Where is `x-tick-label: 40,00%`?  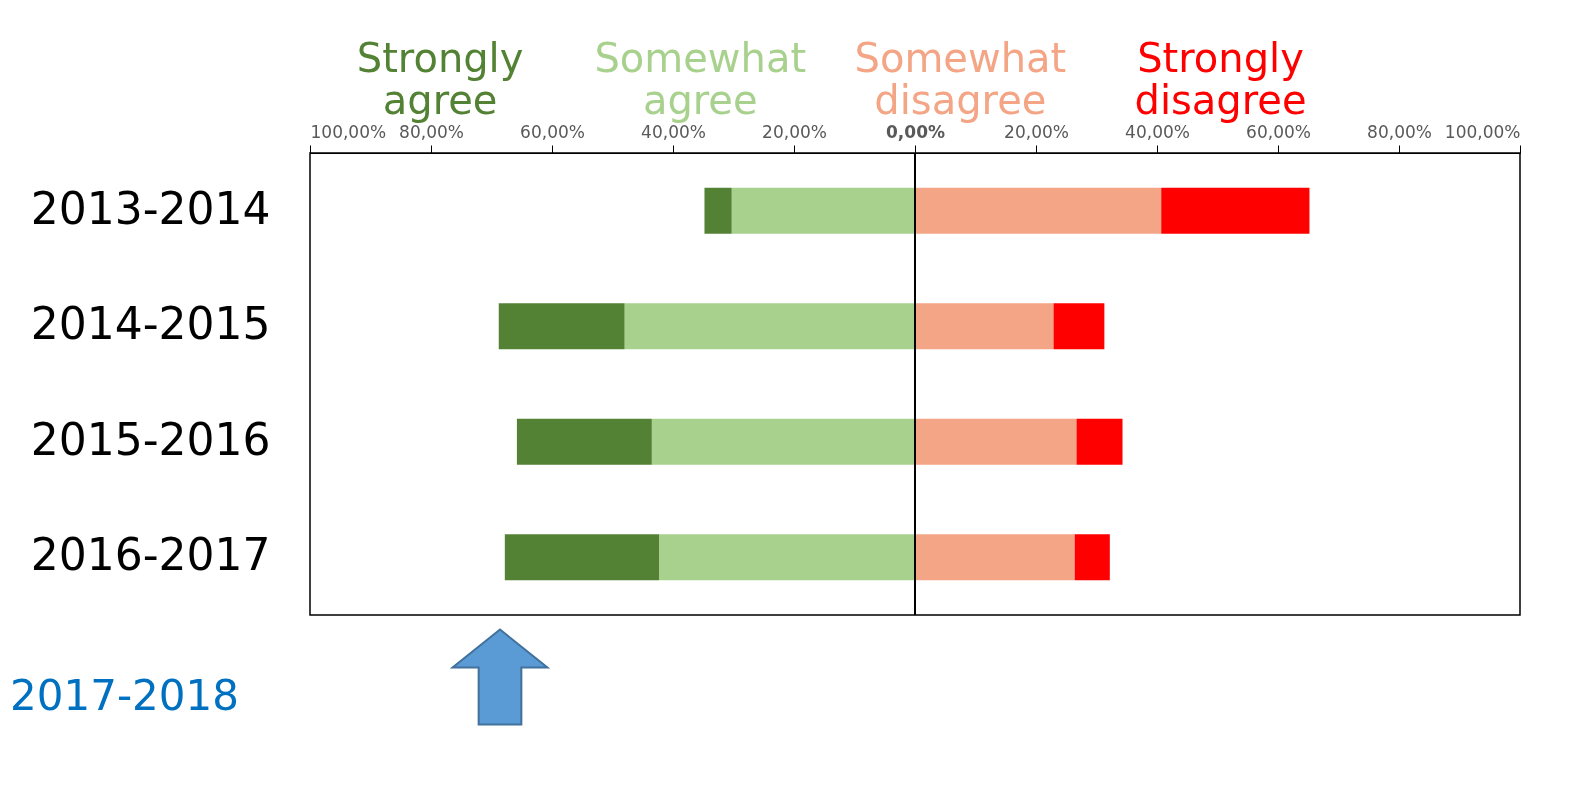 x-tick-label: 40,00% is located at coordinates (1157, 131).